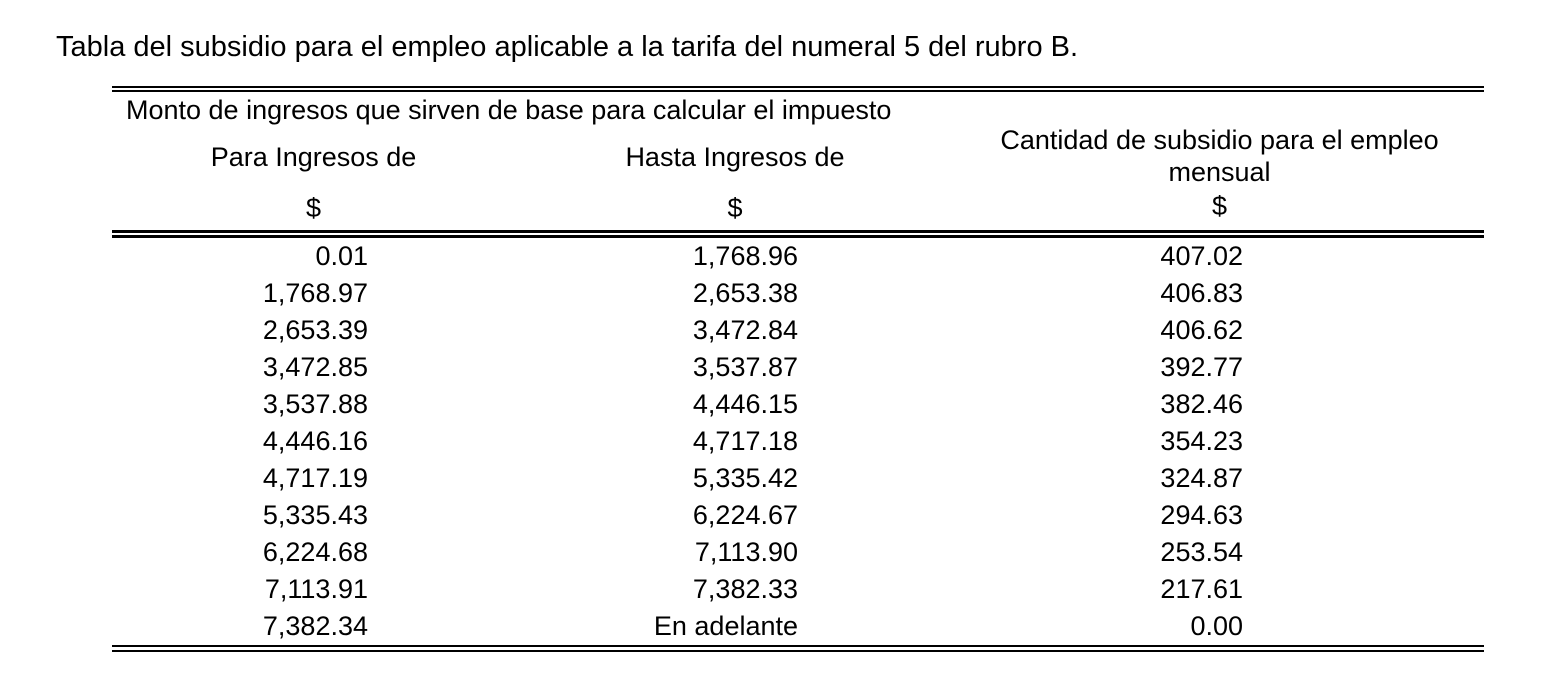  What do you see at coordinates (745, 515) in the screenshot?
I see `to-income-cell: 6,224.67` at bounding box center [745, 515].